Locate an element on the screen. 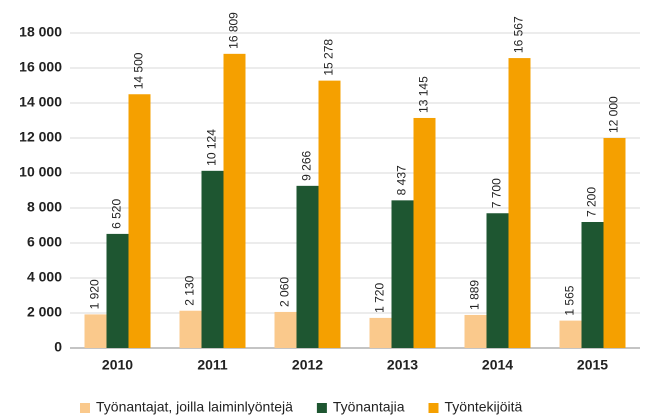 Image resolution: width=647 pixels, height=419 pixels. value-label: 9 266 is located at coordinates (307, 165).